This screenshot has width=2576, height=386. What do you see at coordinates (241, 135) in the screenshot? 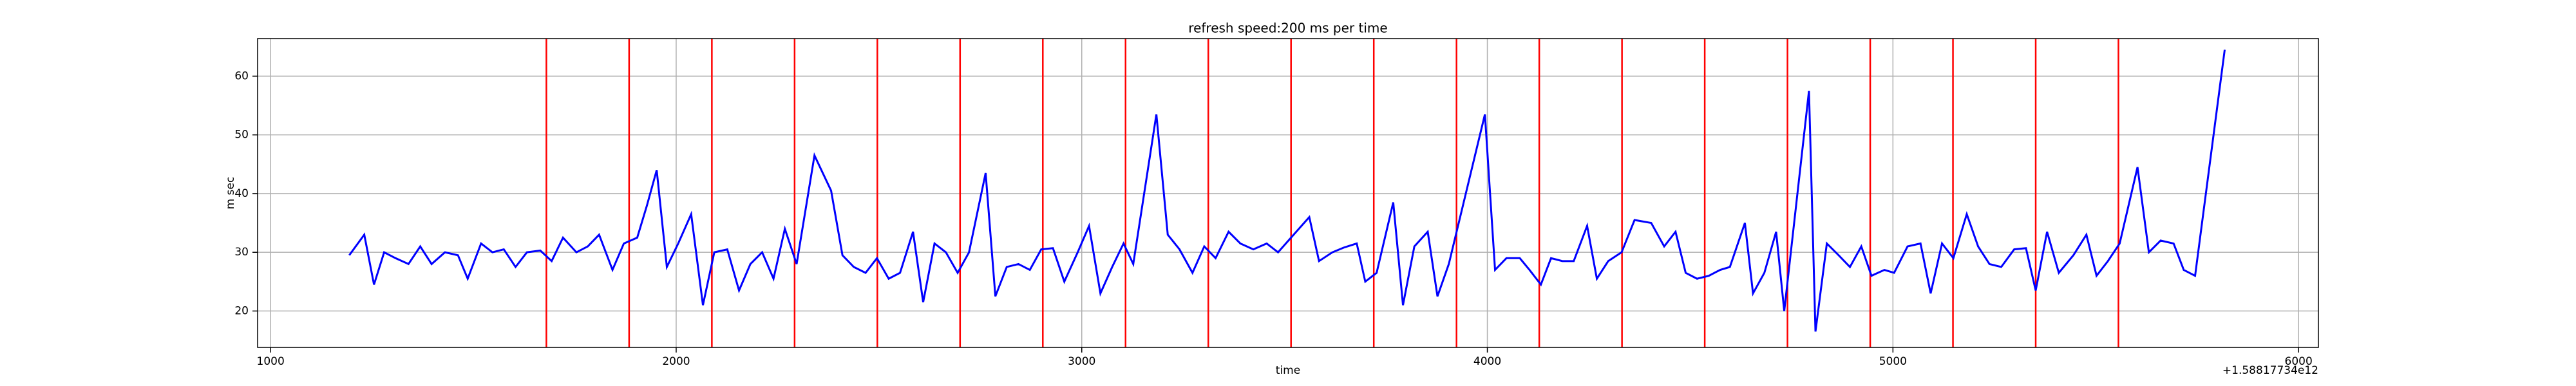
I see `y-tick-label: 50` at bounding box center [241, 135].